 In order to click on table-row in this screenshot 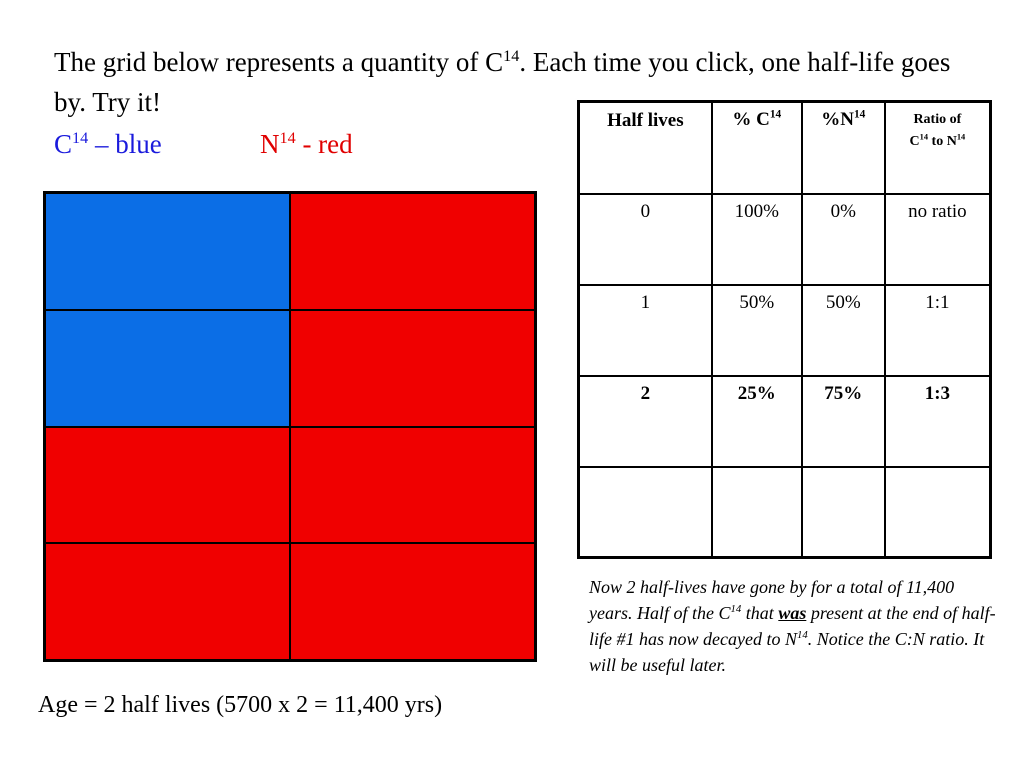, I will do `click(784, 512)`.